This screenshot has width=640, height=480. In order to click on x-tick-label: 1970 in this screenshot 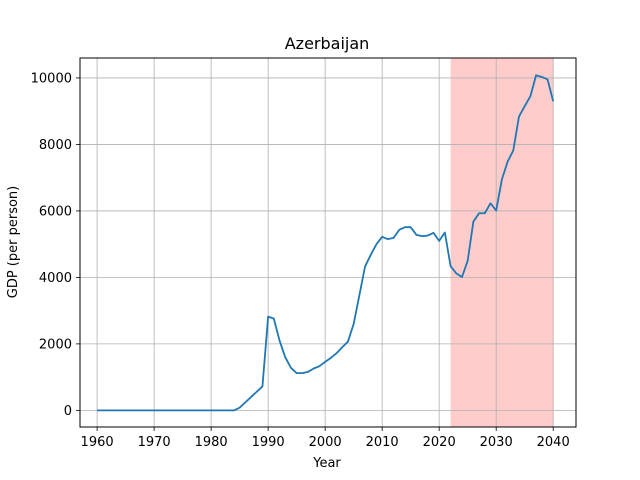, I will do `click(154, 442)`.